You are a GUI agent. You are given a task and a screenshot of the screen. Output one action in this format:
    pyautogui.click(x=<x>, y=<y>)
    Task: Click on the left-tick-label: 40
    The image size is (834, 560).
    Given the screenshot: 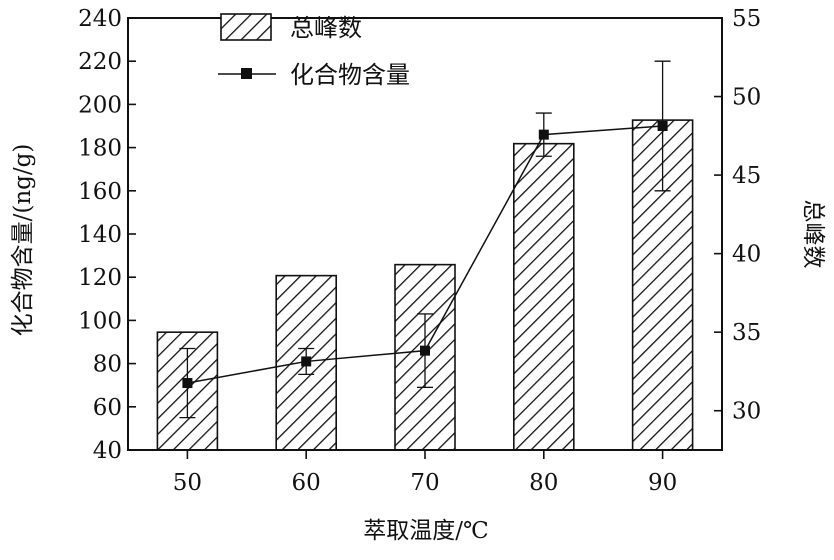 What is the action you would take?
    pyautogui.click(x=107, y=451)
    